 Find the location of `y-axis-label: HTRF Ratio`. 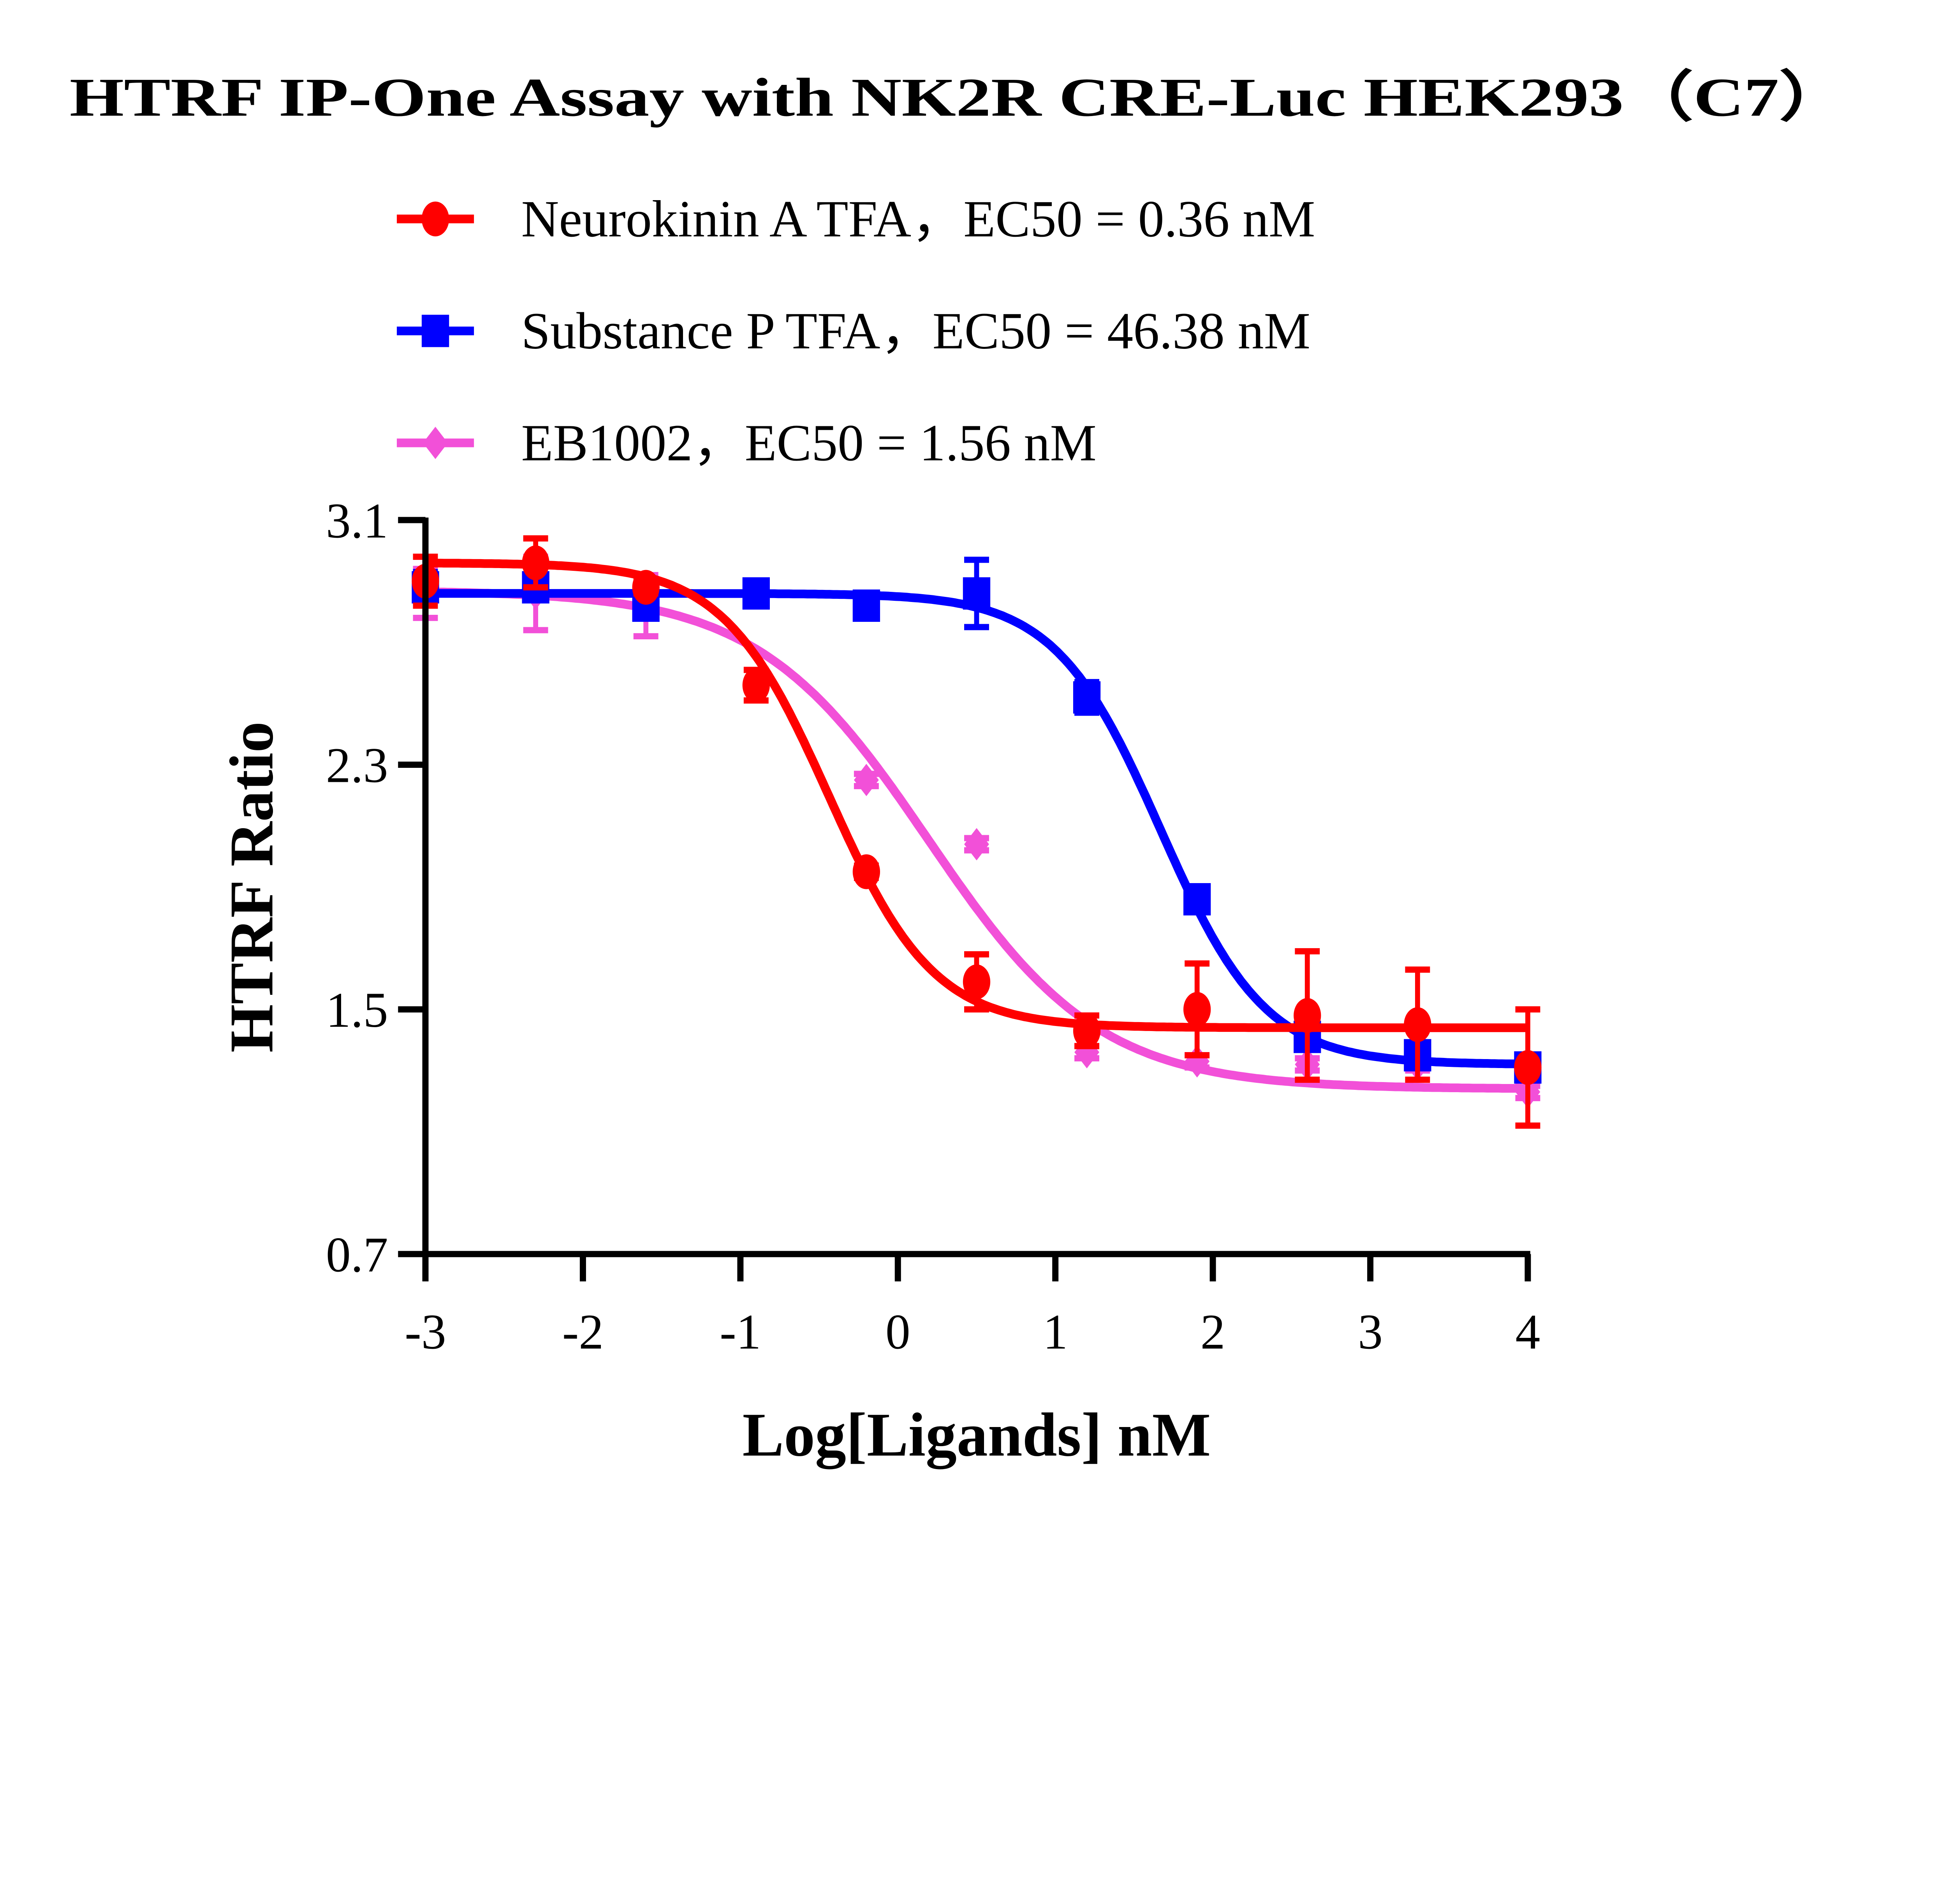

y-axis-label: HTRF Ratio is located at coordinates (252, 887).